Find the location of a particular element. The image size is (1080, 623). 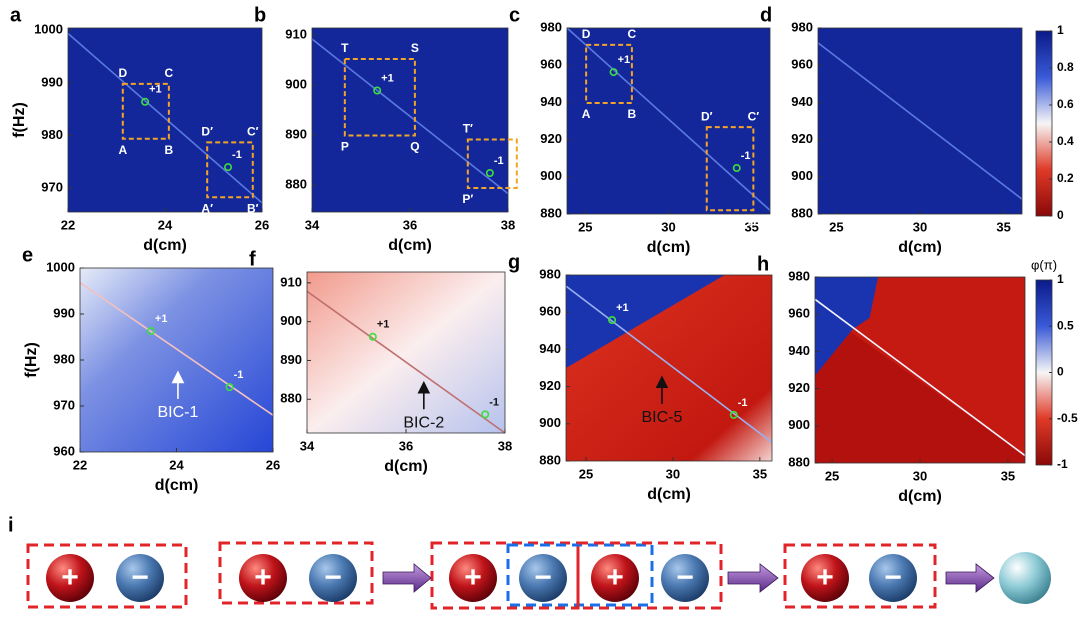

corner-label: T is located at coordinates (345, 48).